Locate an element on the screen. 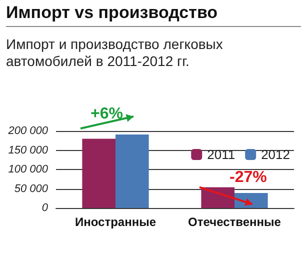 Image resolution: width=307 pixels, height=267 pixels. y-tick-label: 200 000 is located at coordinates (28, 131).